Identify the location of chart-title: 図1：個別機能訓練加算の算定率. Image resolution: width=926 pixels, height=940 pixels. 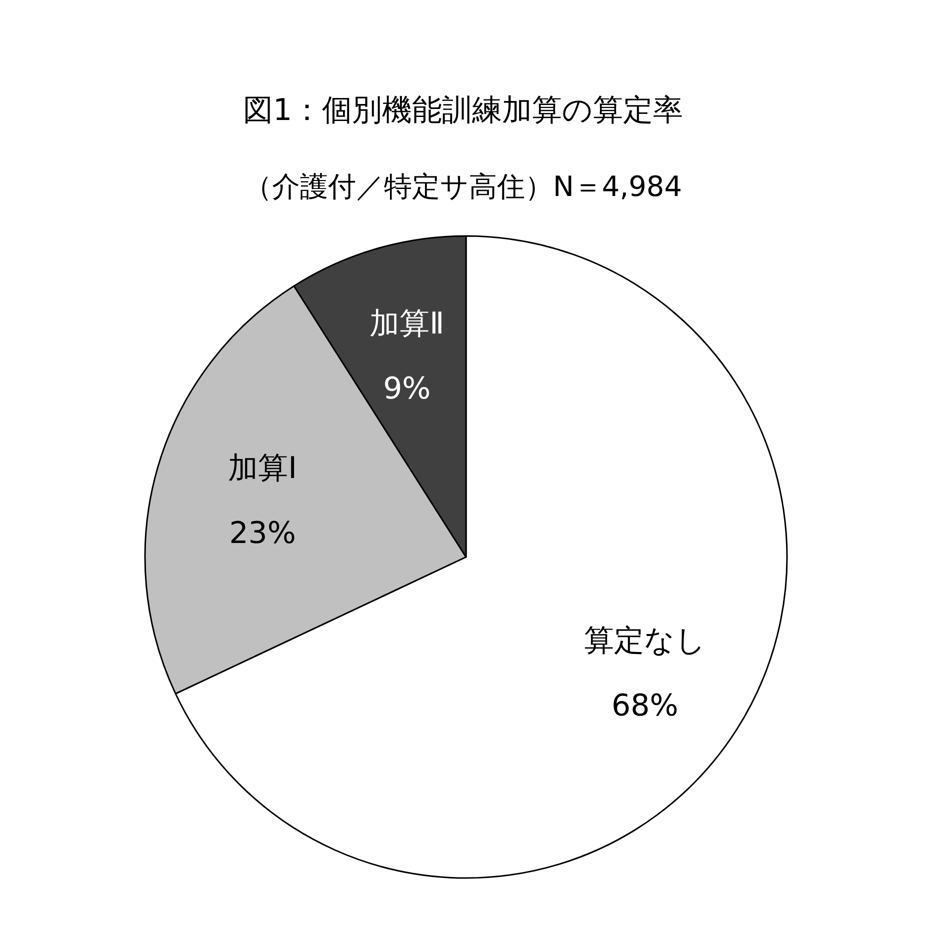
(463, 110).